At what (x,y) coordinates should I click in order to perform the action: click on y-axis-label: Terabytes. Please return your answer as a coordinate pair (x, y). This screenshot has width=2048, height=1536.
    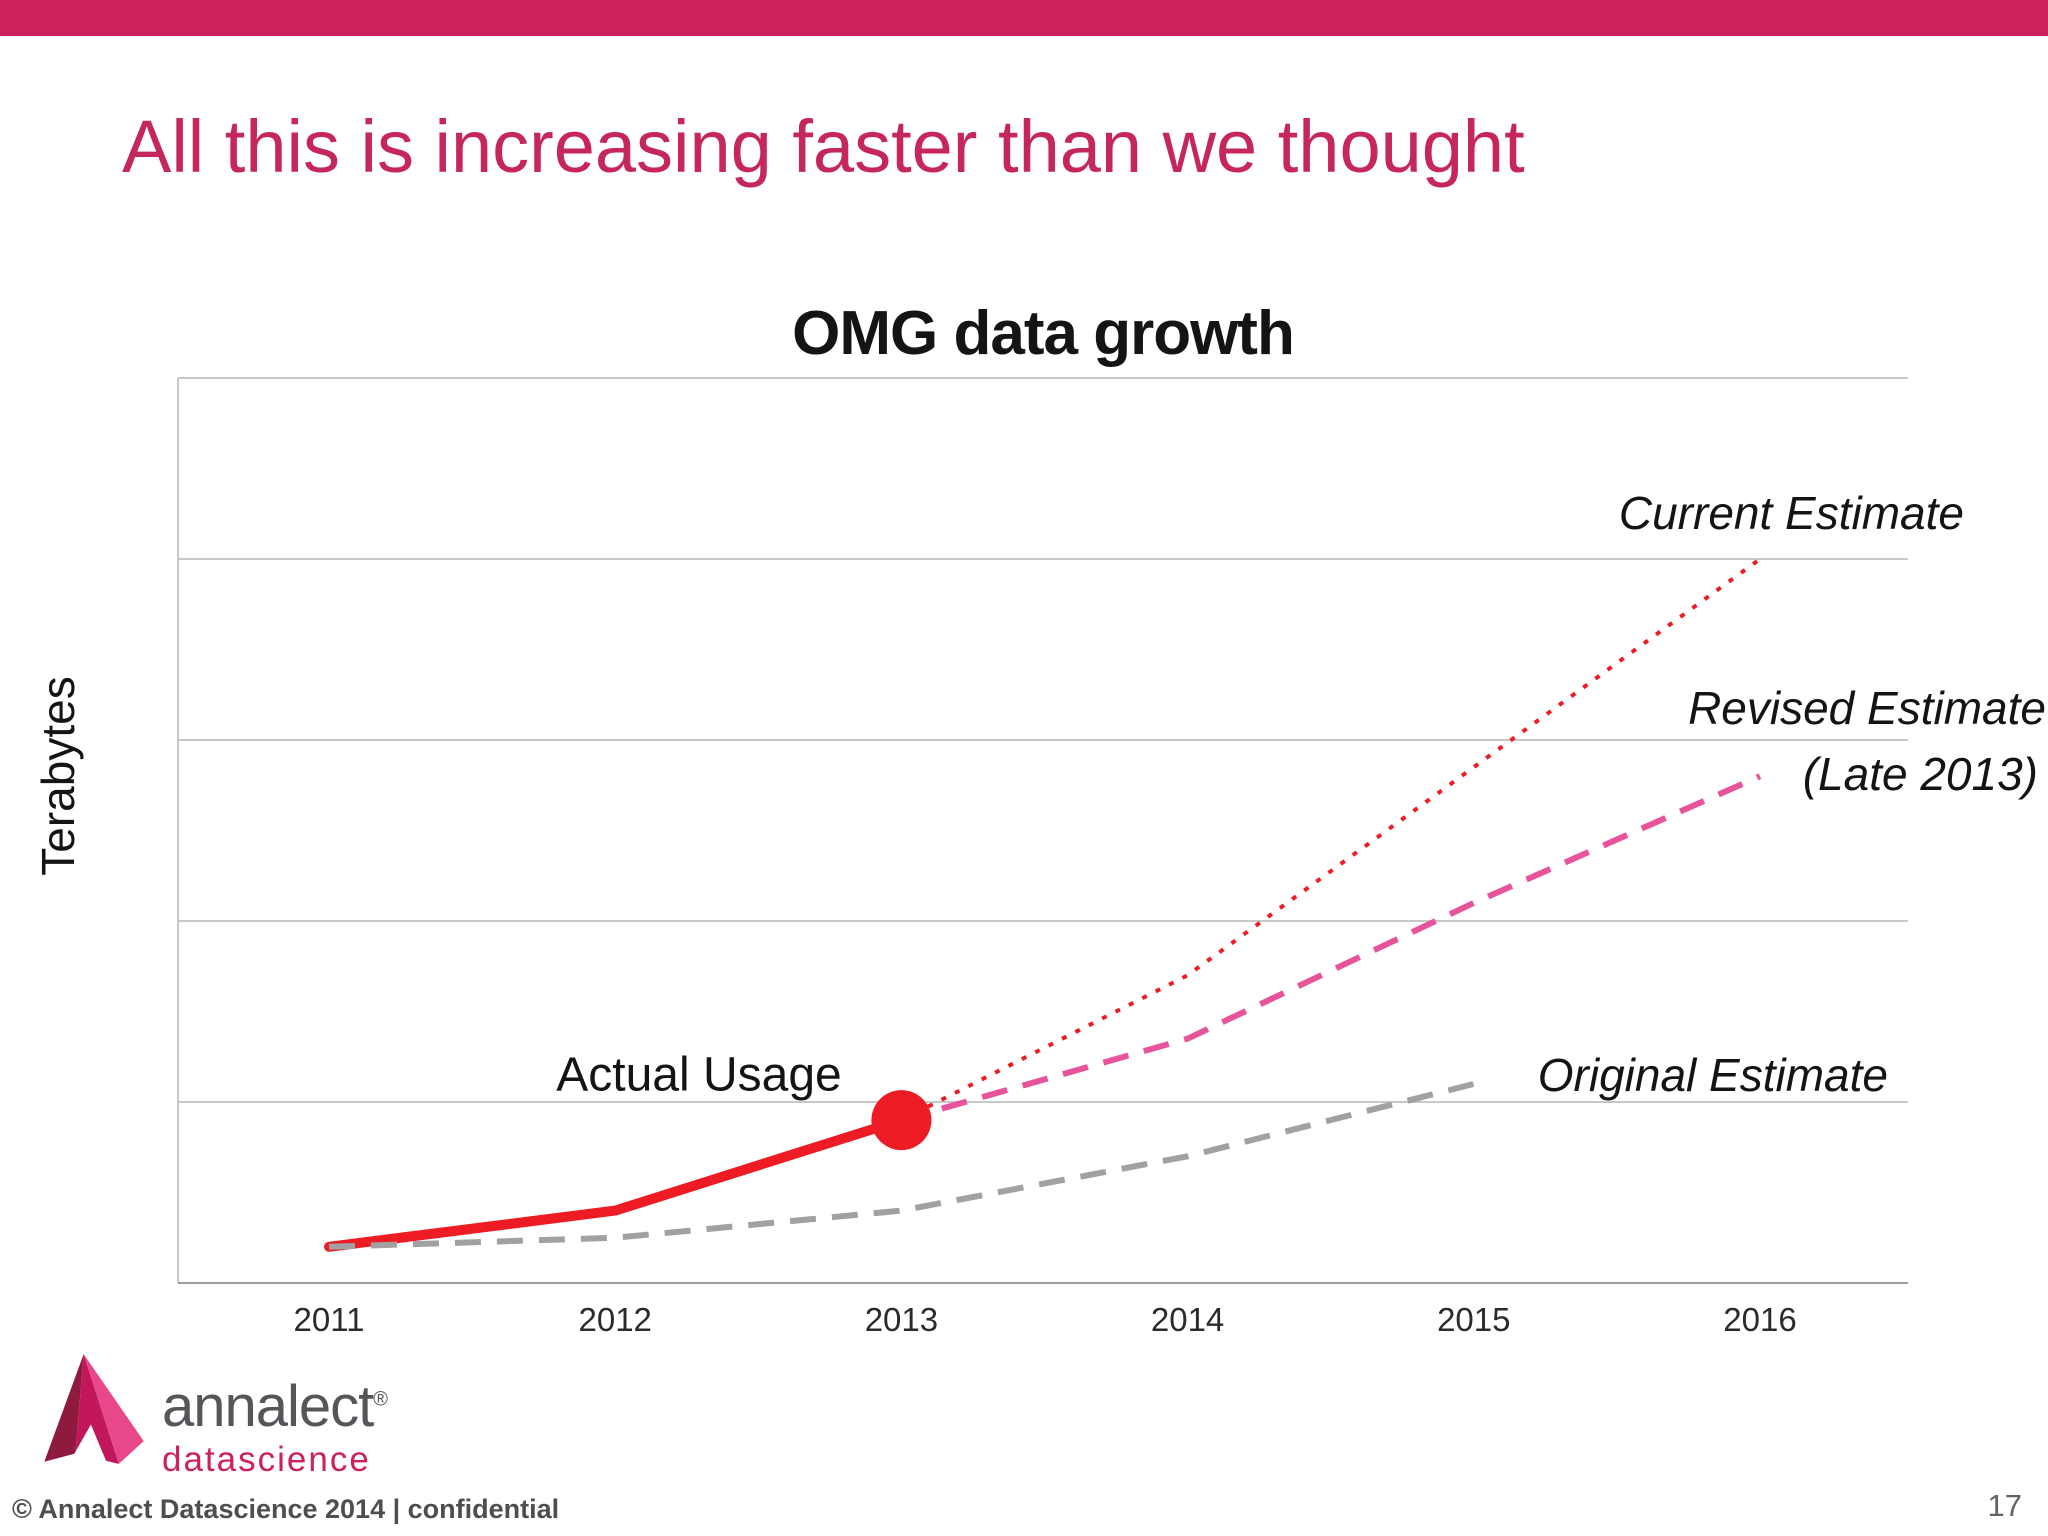
    Looking at the image, I should click on (58, 776).